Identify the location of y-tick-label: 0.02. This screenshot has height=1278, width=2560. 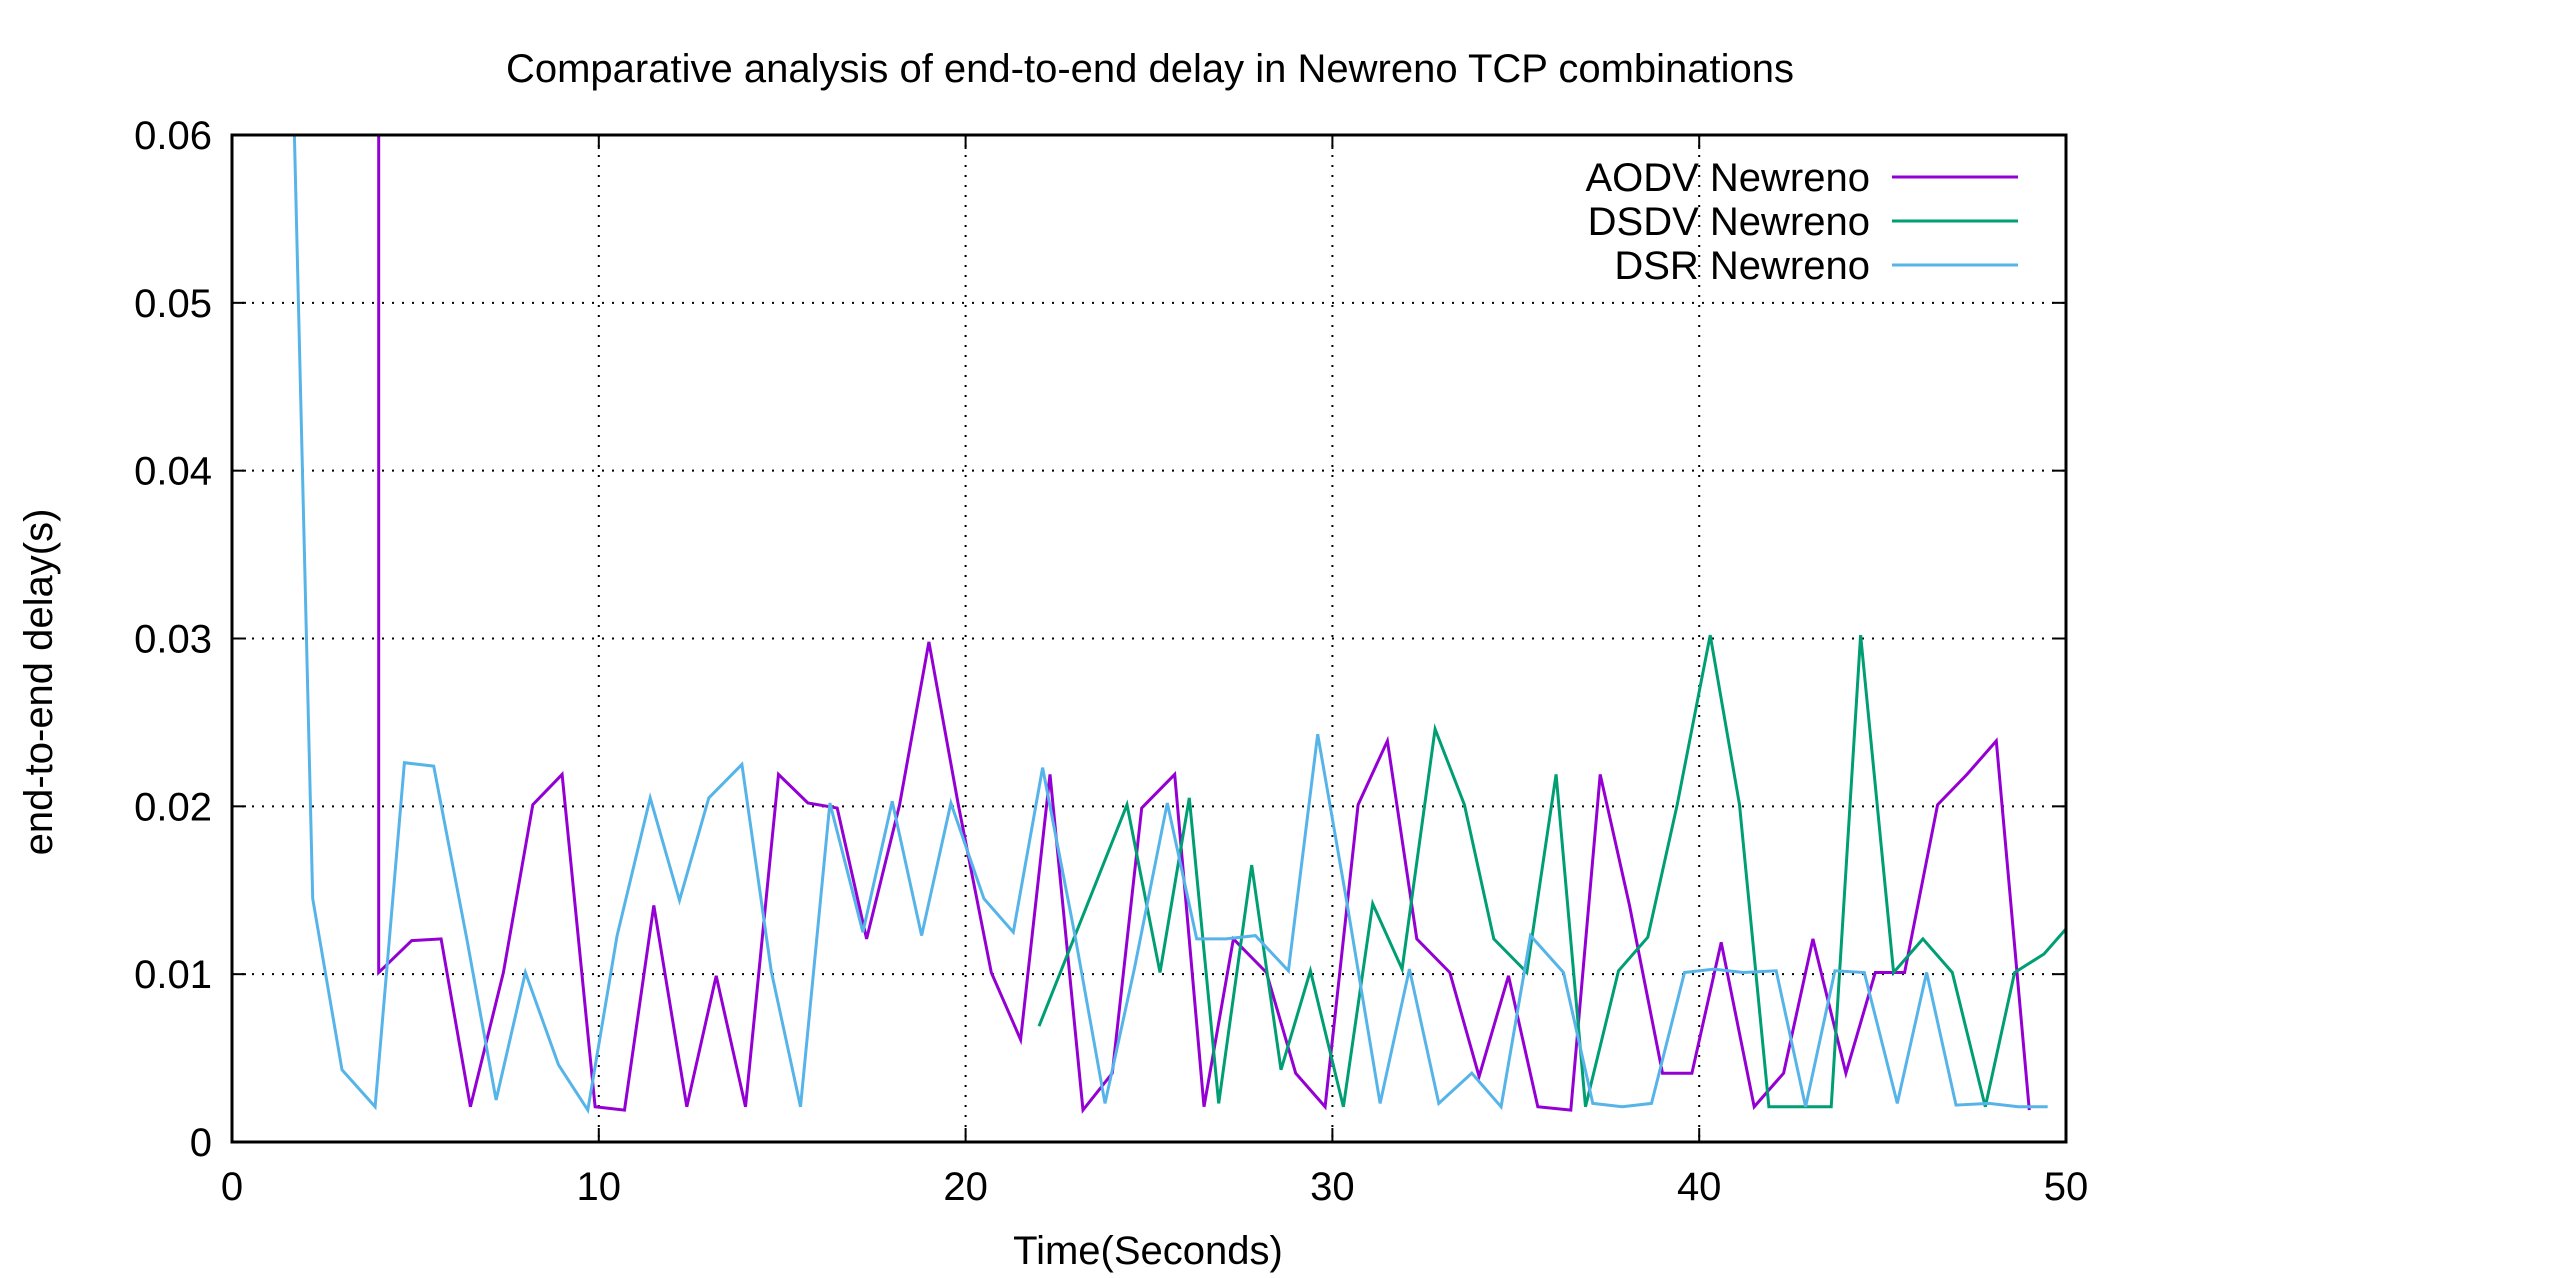
(173, 807).